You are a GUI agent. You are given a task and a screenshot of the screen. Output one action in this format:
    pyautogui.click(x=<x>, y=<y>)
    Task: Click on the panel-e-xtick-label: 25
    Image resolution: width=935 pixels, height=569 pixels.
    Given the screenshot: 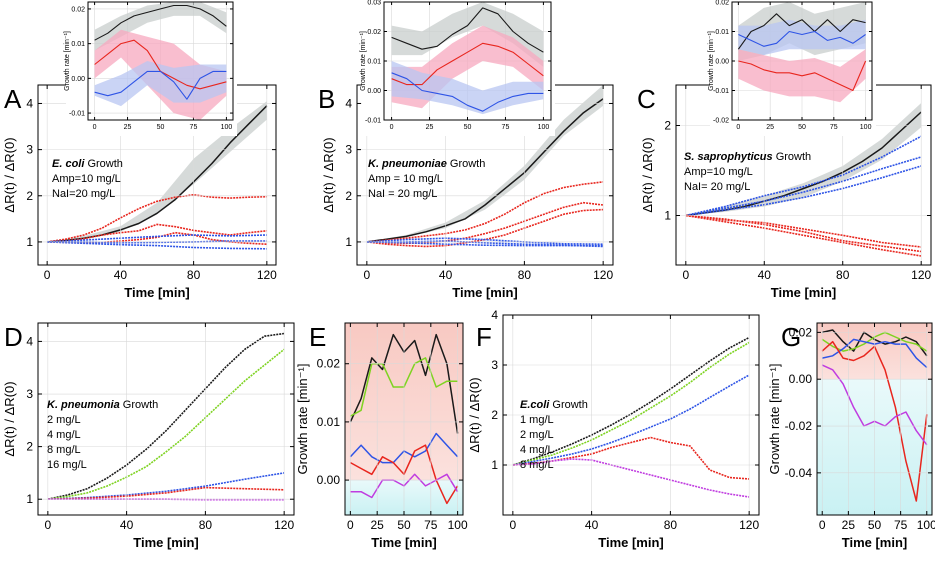 What is the action you would take?
    pyautogui.click(x=378, y=525)
    